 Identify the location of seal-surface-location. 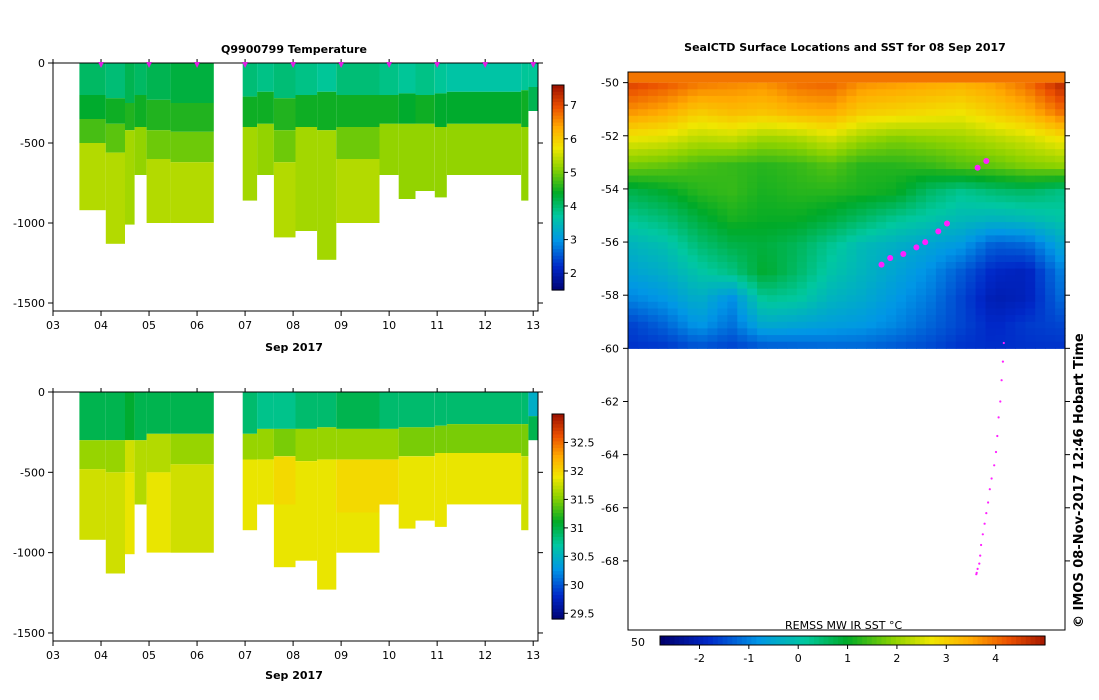
(925, 242).